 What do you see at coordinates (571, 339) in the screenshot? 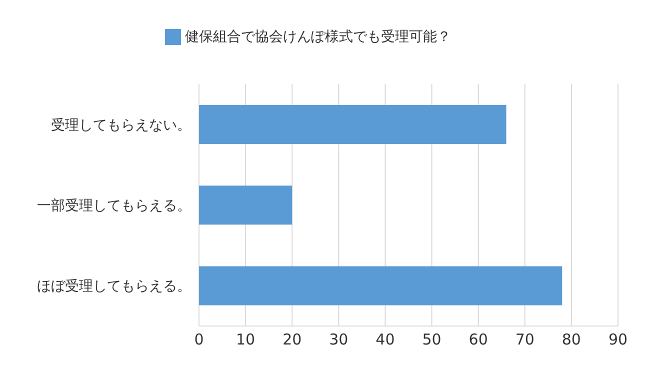
I see `x-tick-label: 80` at bounding box center [571, 339].